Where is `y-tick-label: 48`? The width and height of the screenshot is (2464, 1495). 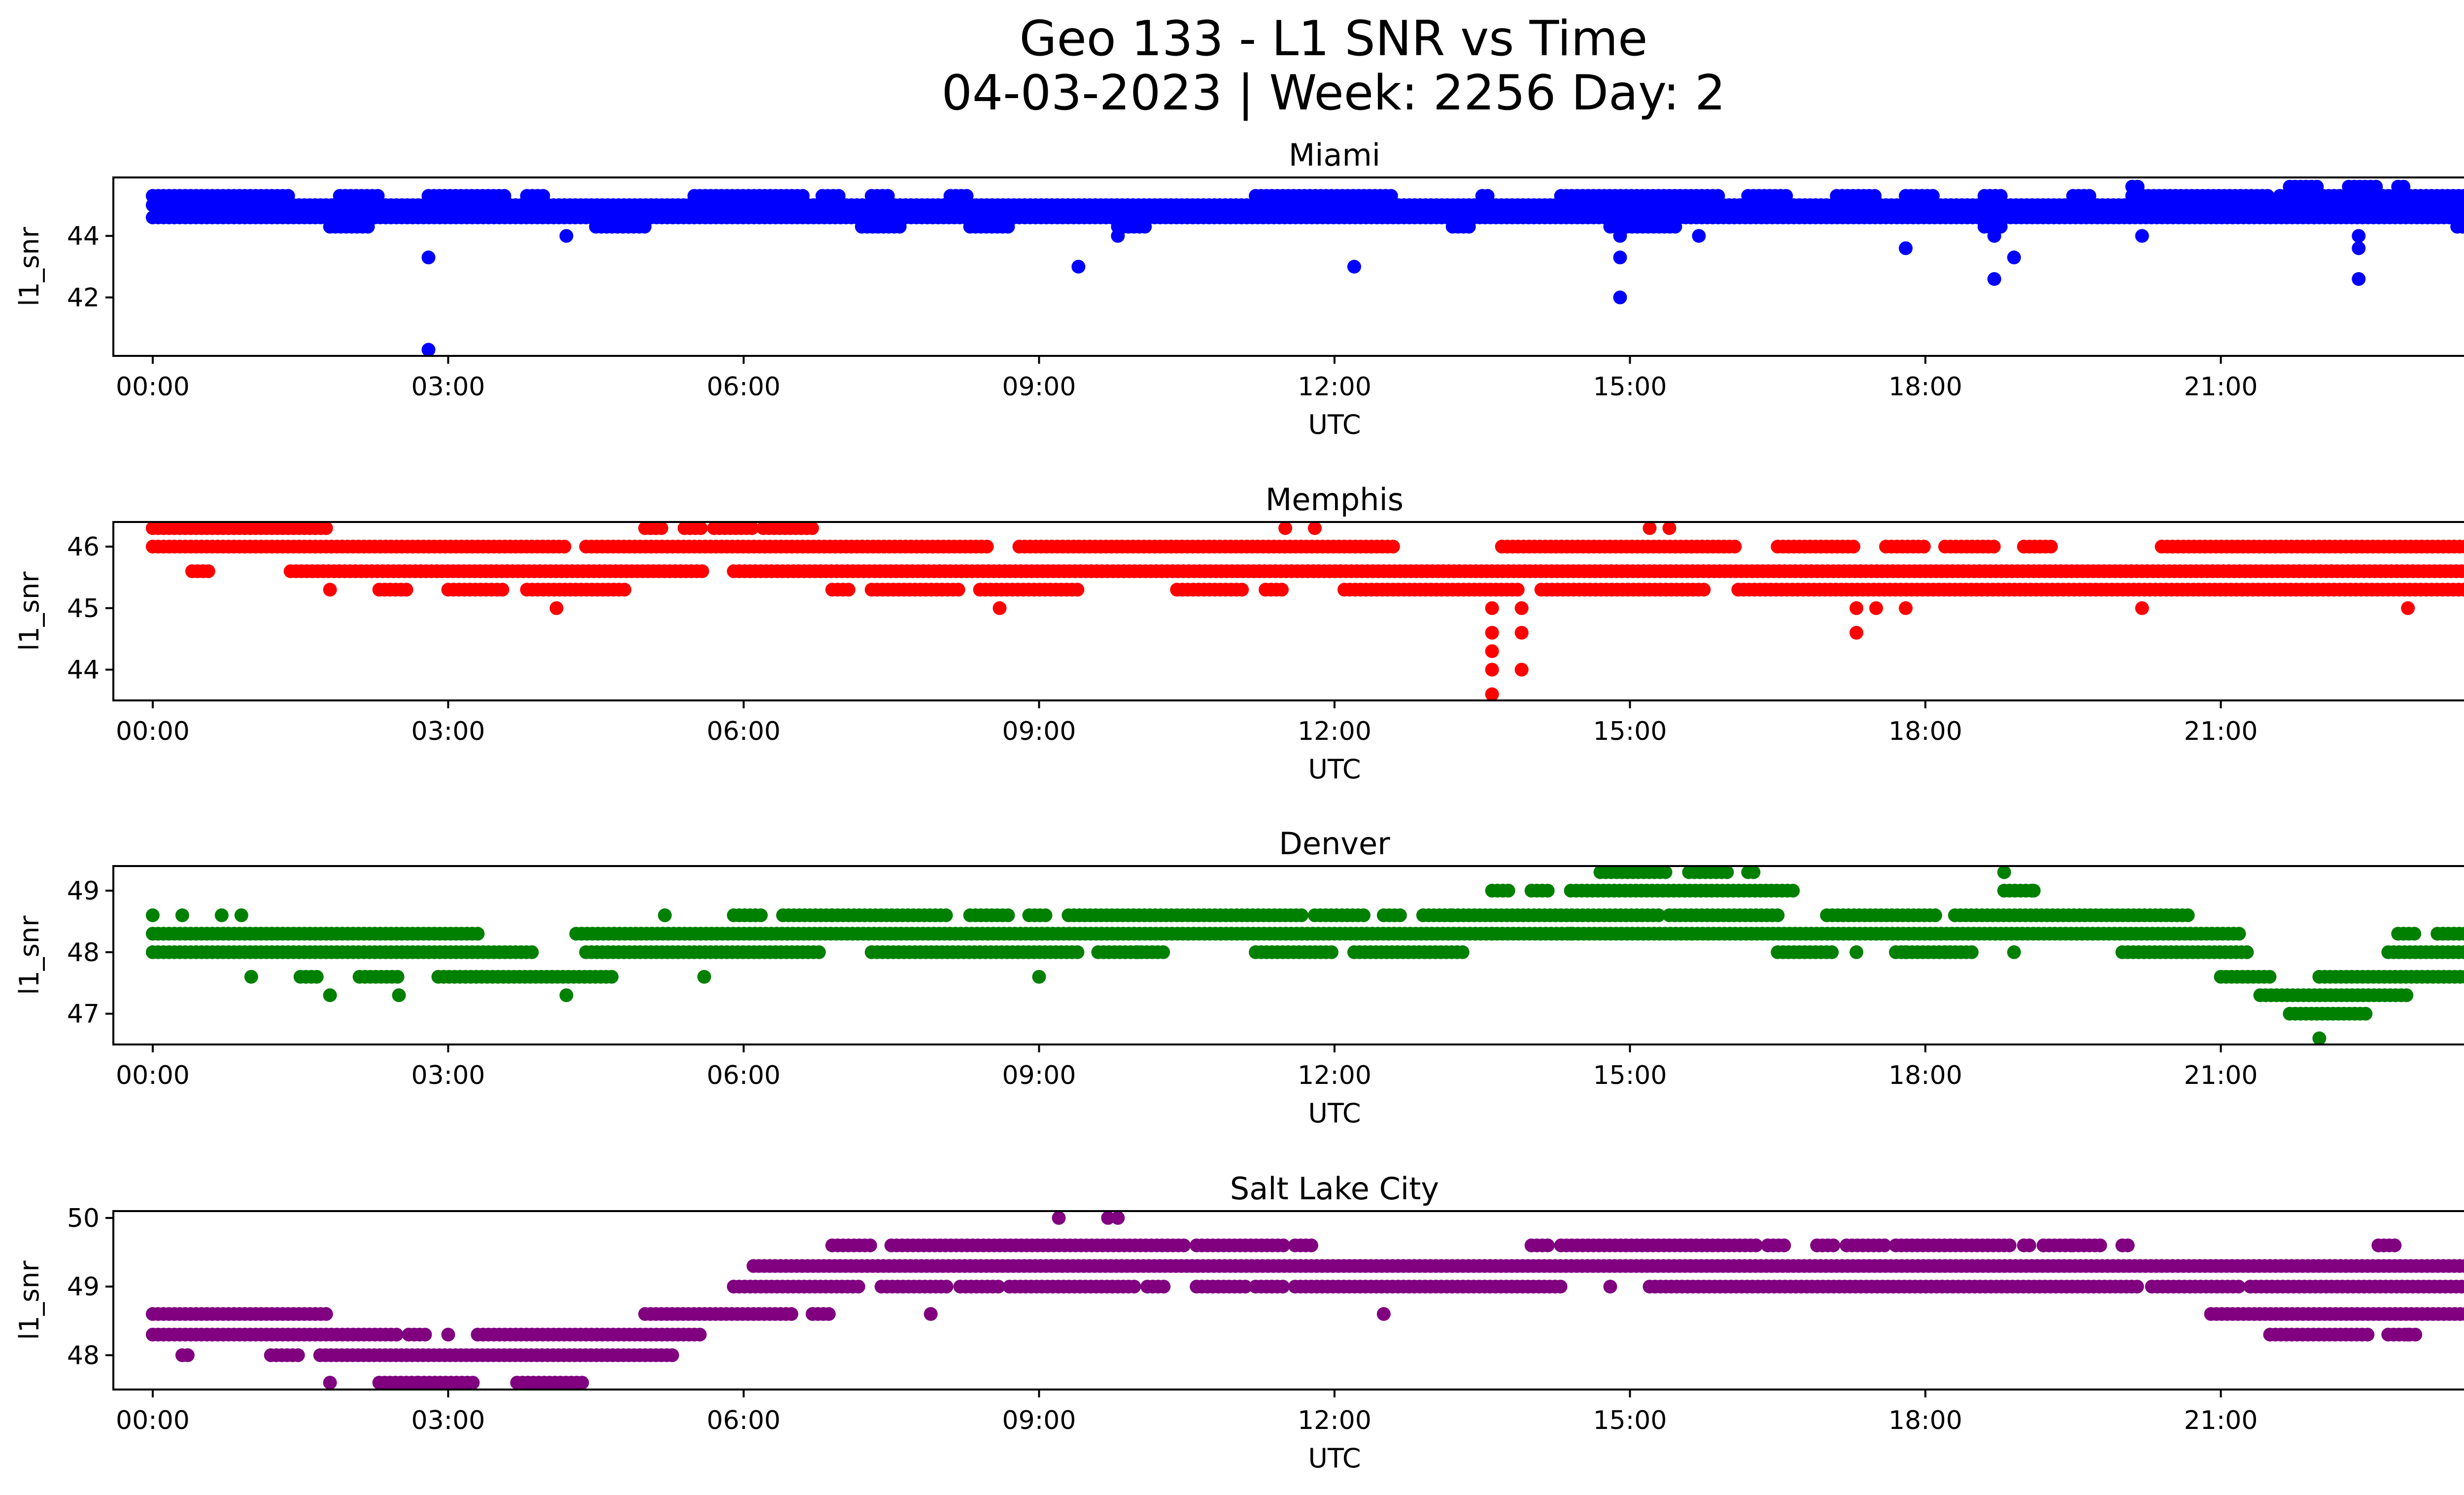
y-tick-label: 48 is located at coordinates (83, 953).